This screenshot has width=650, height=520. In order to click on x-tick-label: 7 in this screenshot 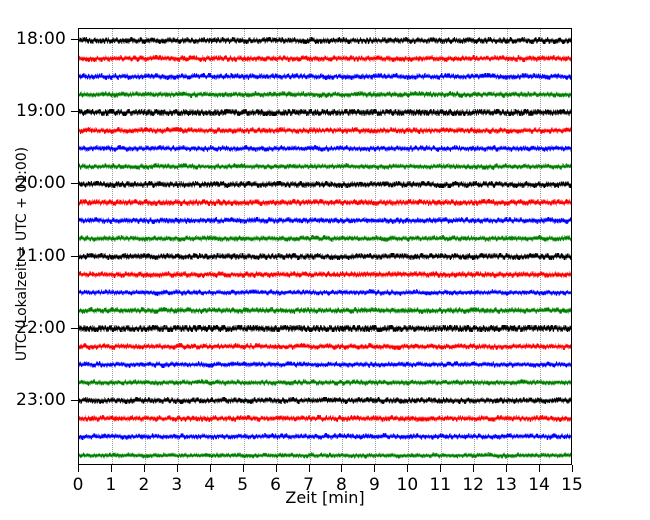, I will do `click(308, 485)`.